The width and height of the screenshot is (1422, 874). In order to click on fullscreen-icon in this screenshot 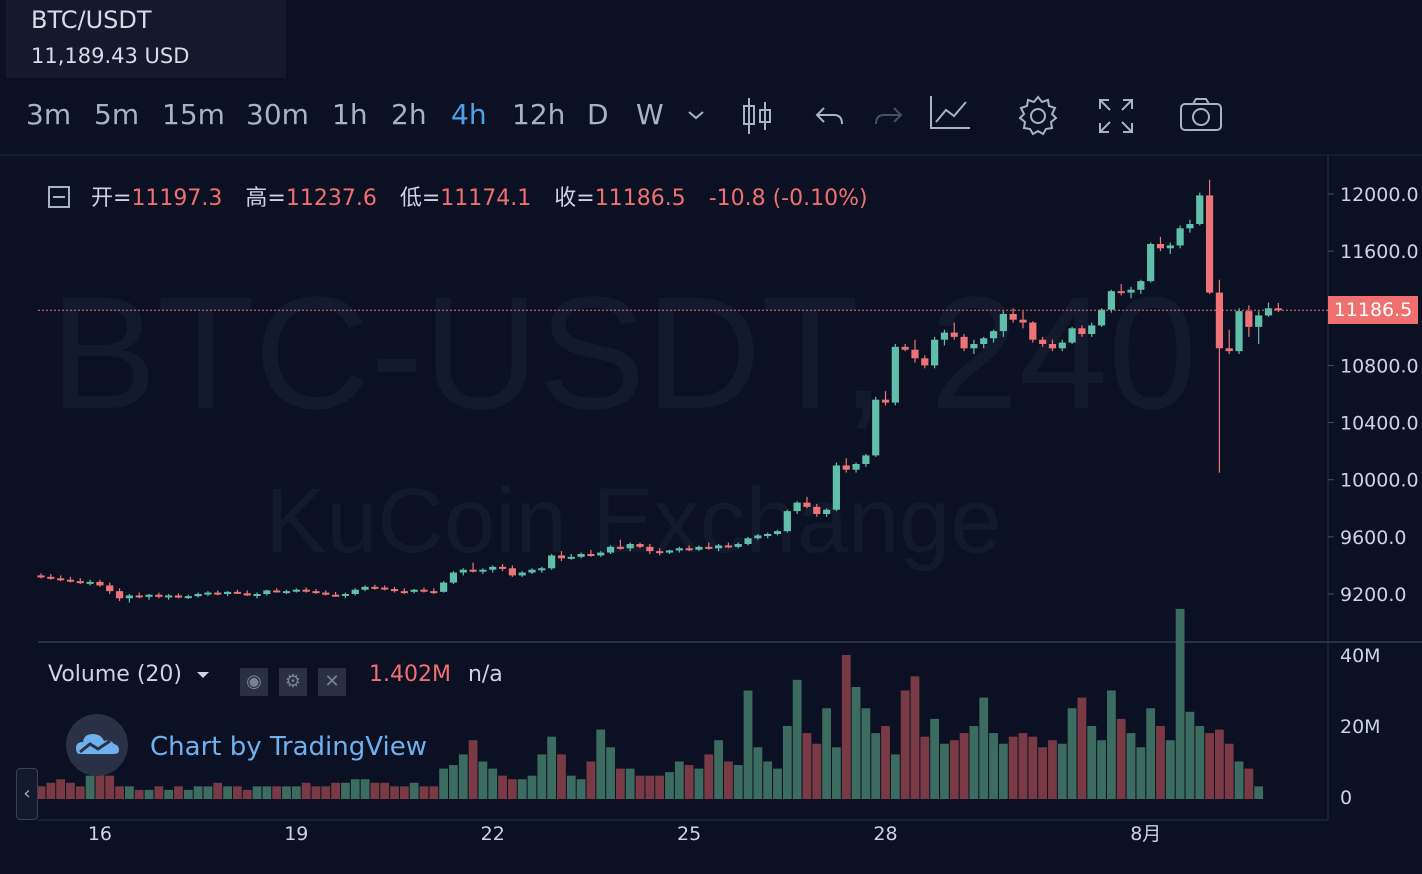, I will do `click(1116, 116)`.